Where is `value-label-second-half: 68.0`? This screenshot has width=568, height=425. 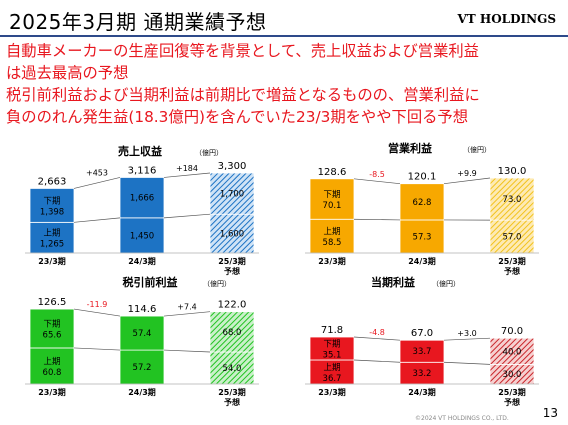 value-label-second-half: 68.0 is located at coordinates (232, 333).